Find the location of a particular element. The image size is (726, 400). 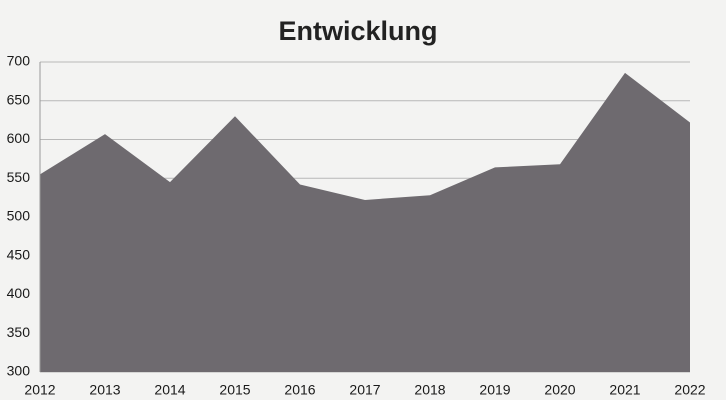

x-tick-label: 2013 is located at coordinates (104, 390).